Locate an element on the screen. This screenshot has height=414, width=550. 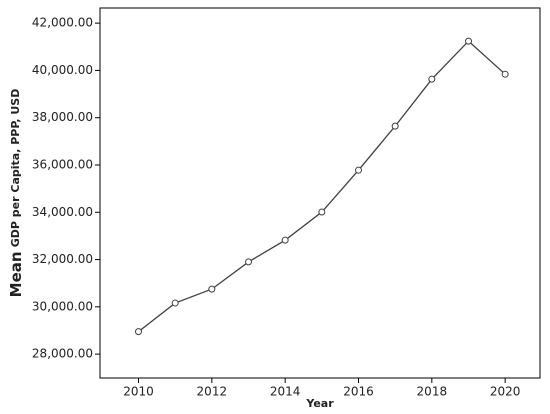
x-tick-label: 2018 is located at coordinates (432, 392).